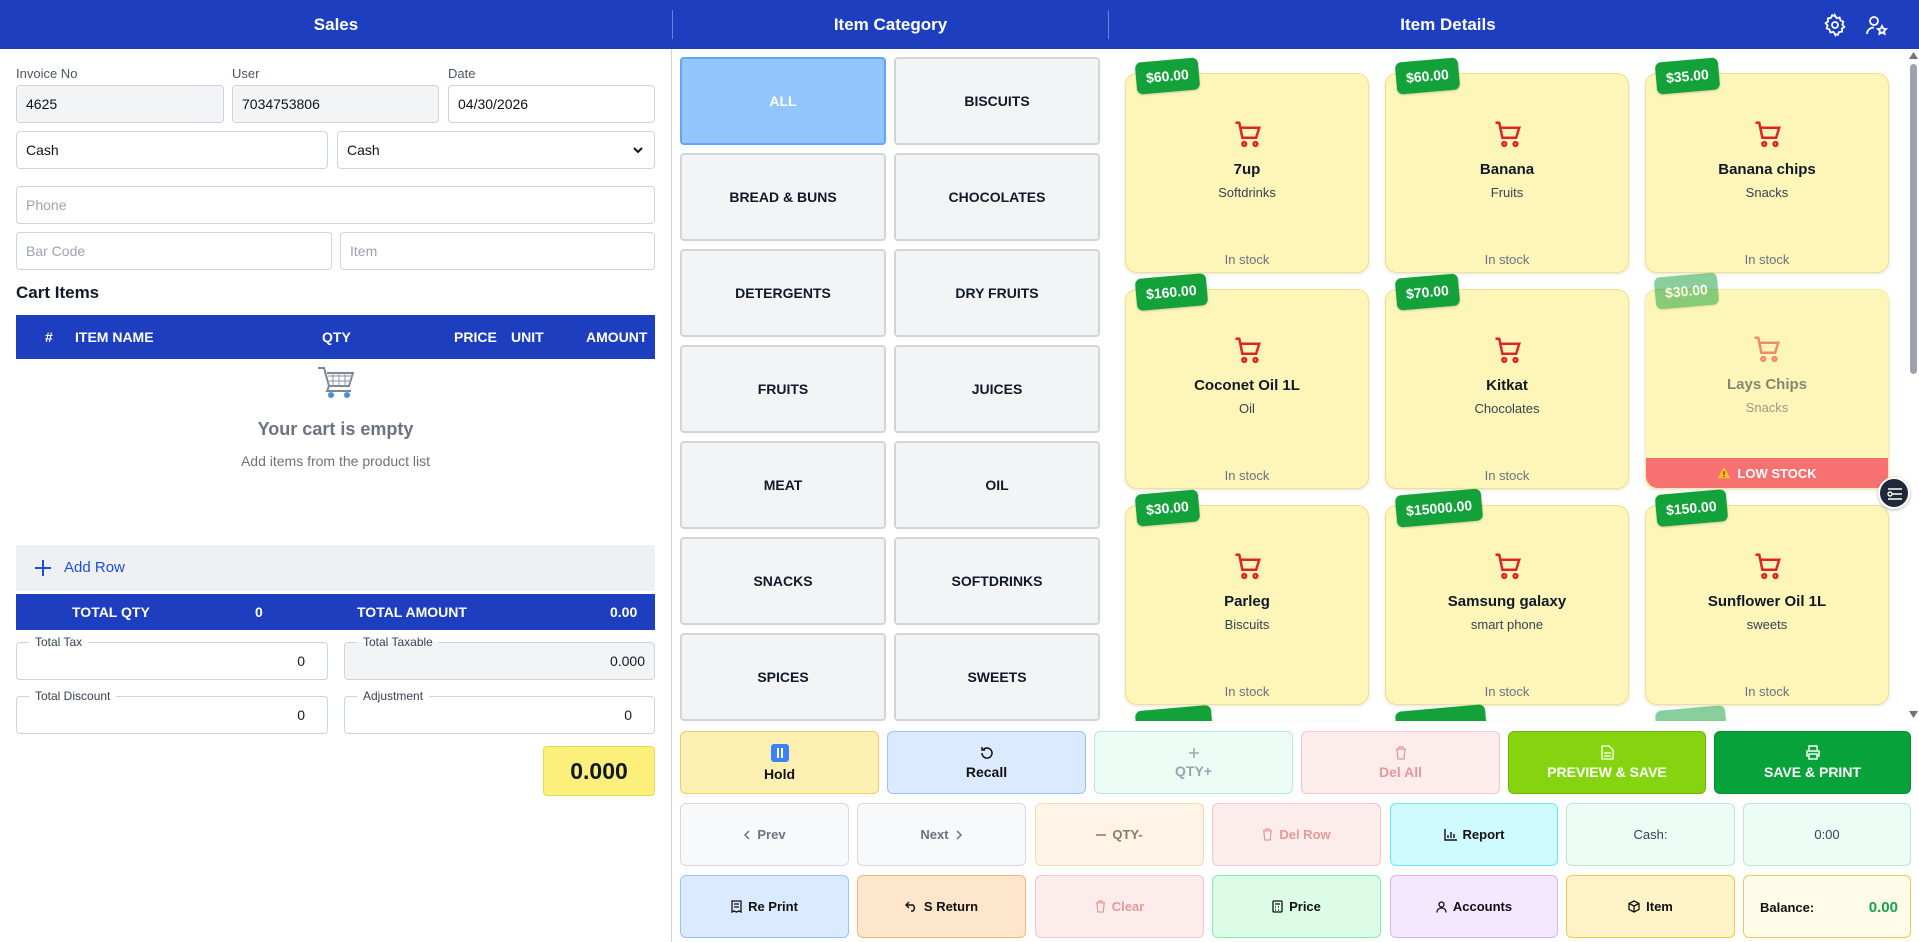 This screenshot has width=1919, height=942. What do you see at coordinates (499, 711) in the screenshot?
I see `adjustment-field: Adjustment 0` at bounding box center [499, 711].